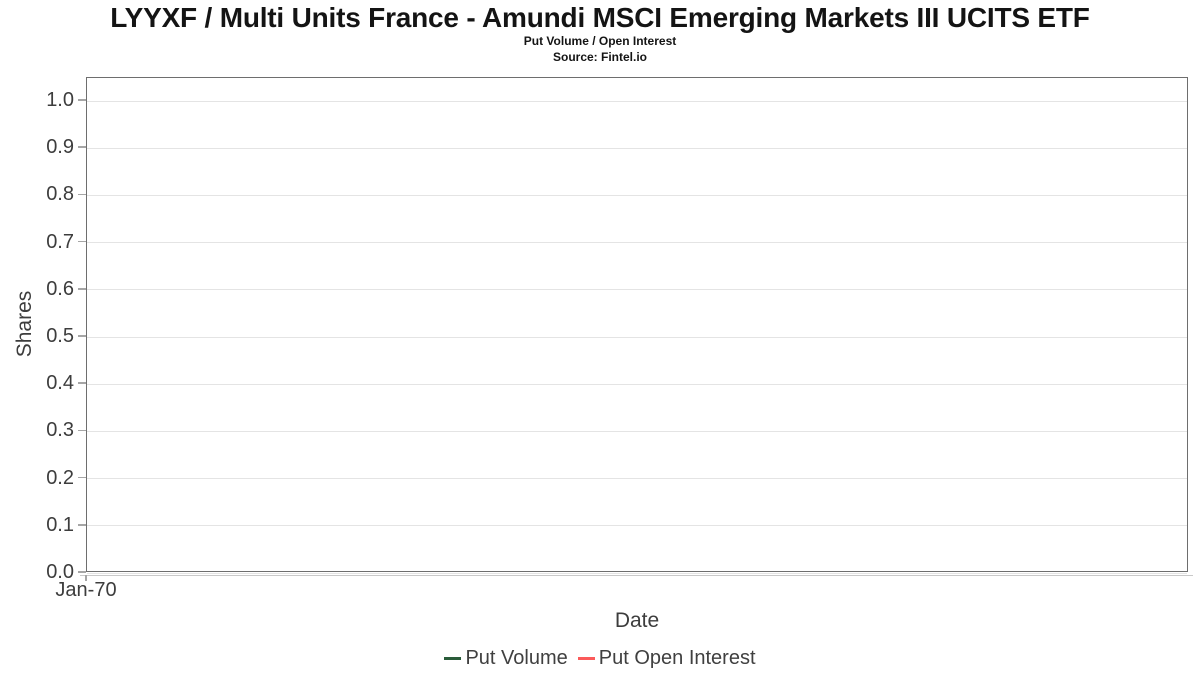  I want to click on x-tick-label: Jan-70, so click(86, 590).